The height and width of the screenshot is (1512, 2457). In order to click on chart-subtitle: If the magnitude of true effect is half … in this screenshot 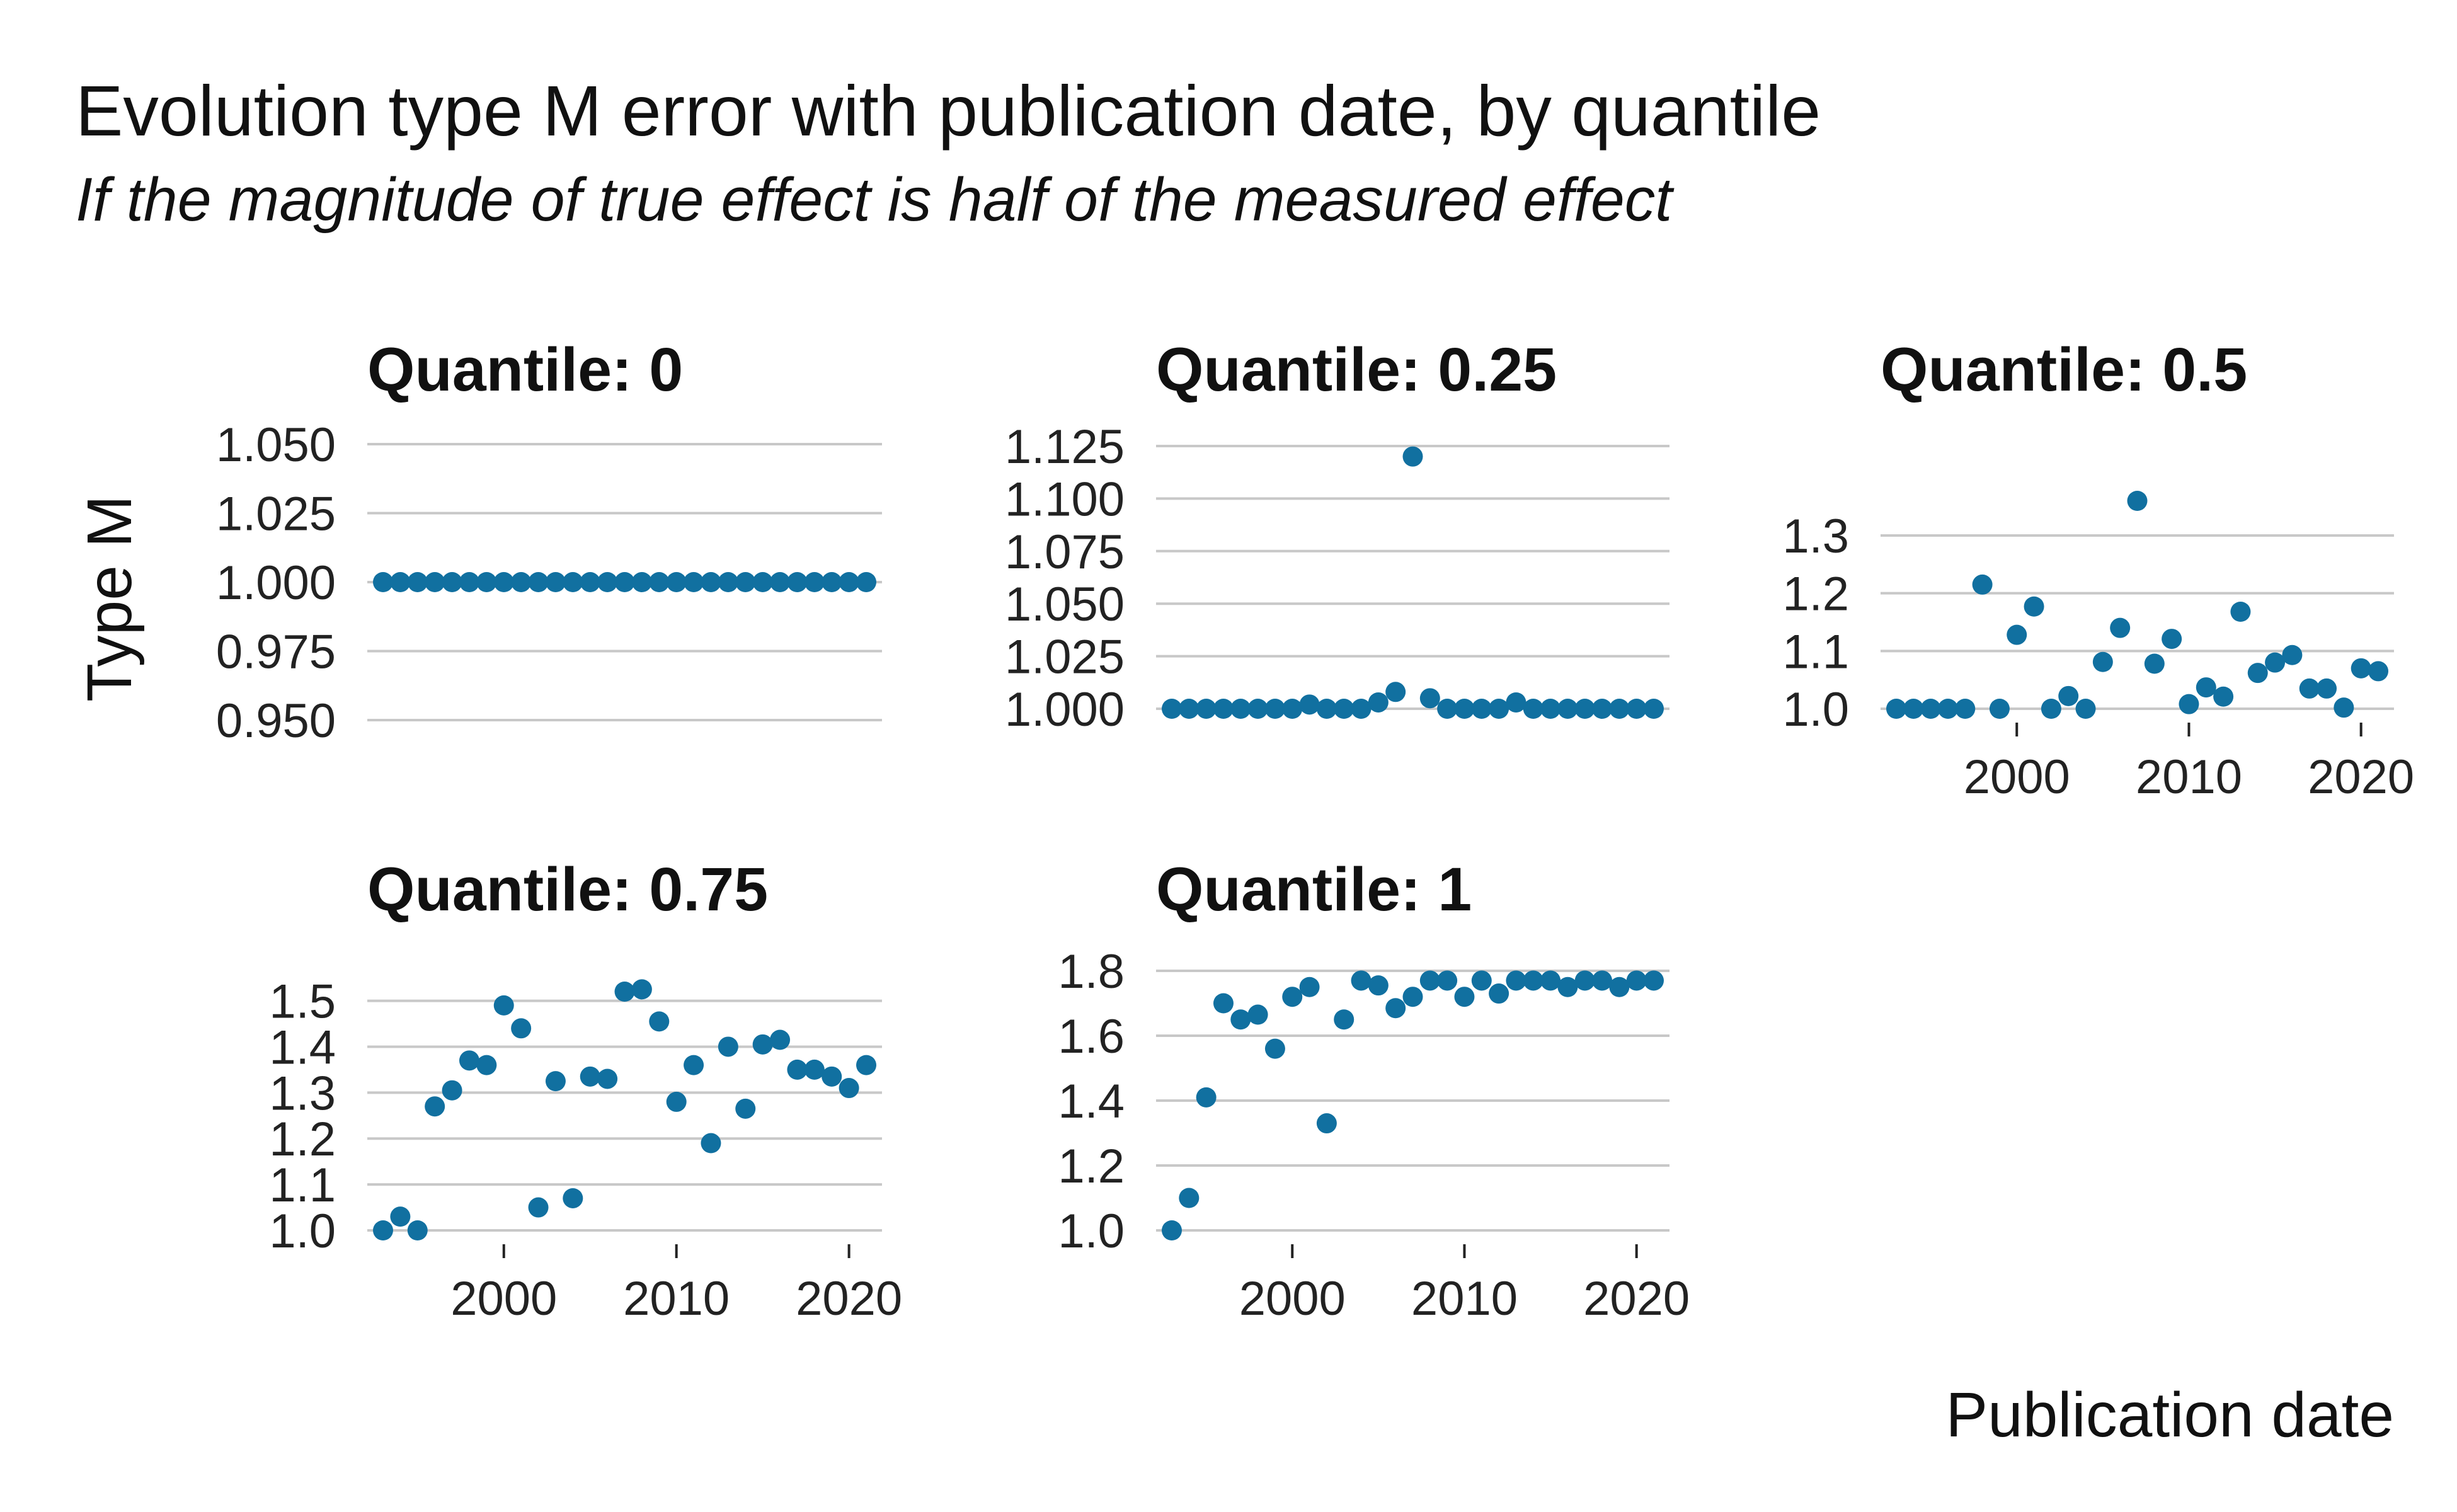, I will do `click(875, 199)`.